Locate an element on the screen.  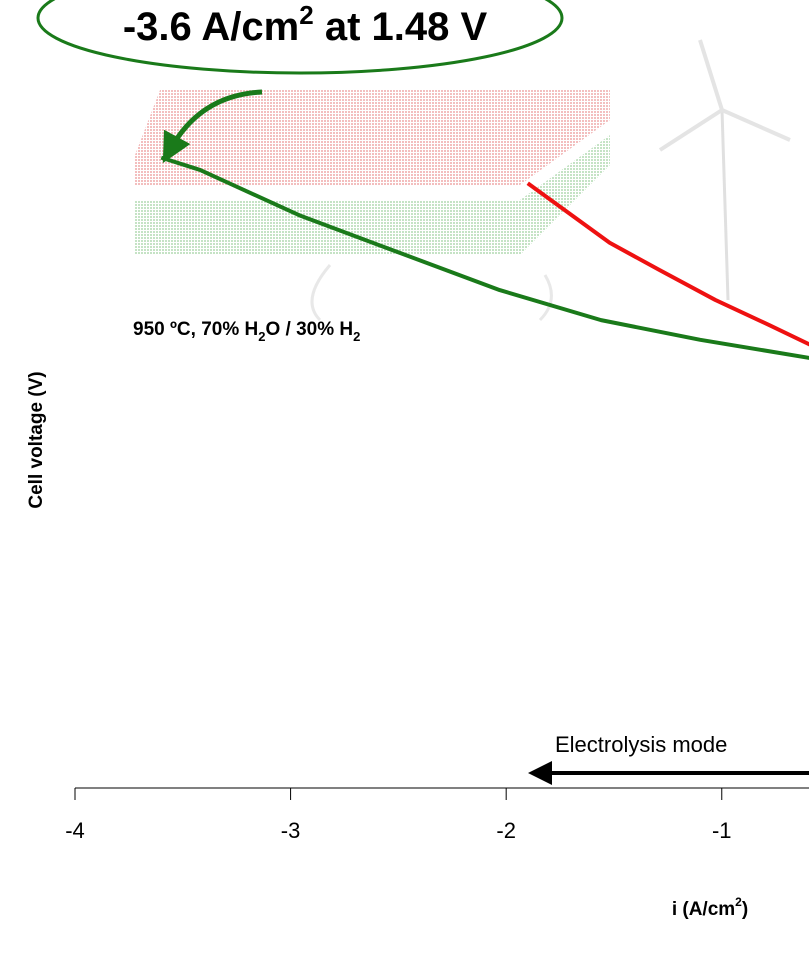
callout-arrow is located at coordinates (212, 126).